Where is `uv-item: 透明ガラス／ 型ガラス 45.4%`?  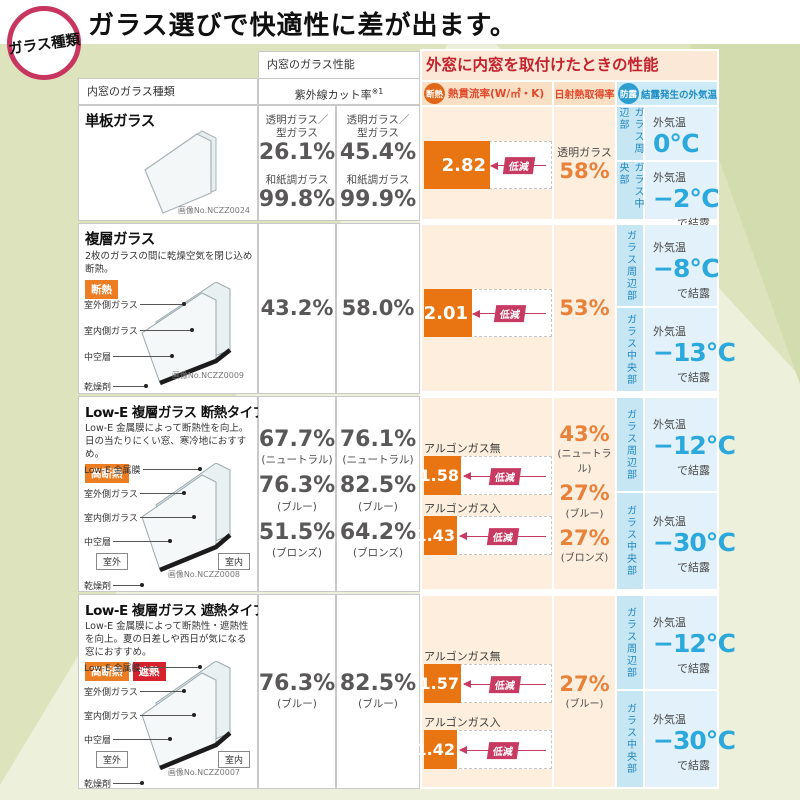 uv-item: 透明ガラス／ 型ガラス 45.4% is located at coordinates (378, 139).